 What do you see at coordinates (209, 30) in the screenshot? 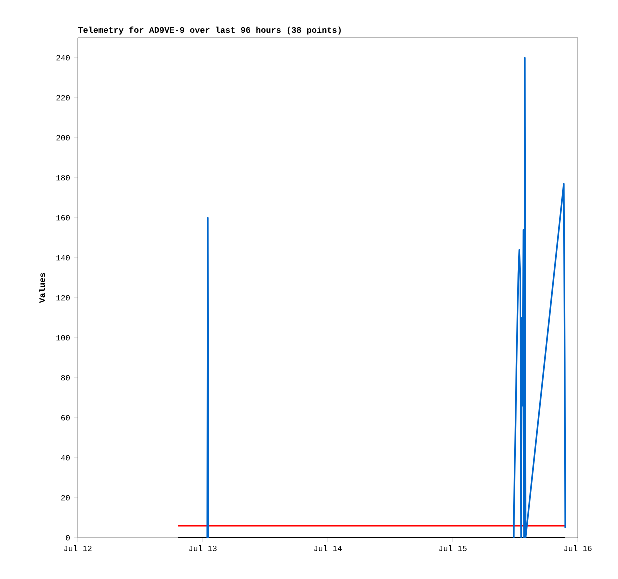
I see `chart-title: Telemetry for AD9VE-9 over last 96 hours (38 points)` at bounding box center [209, 30].